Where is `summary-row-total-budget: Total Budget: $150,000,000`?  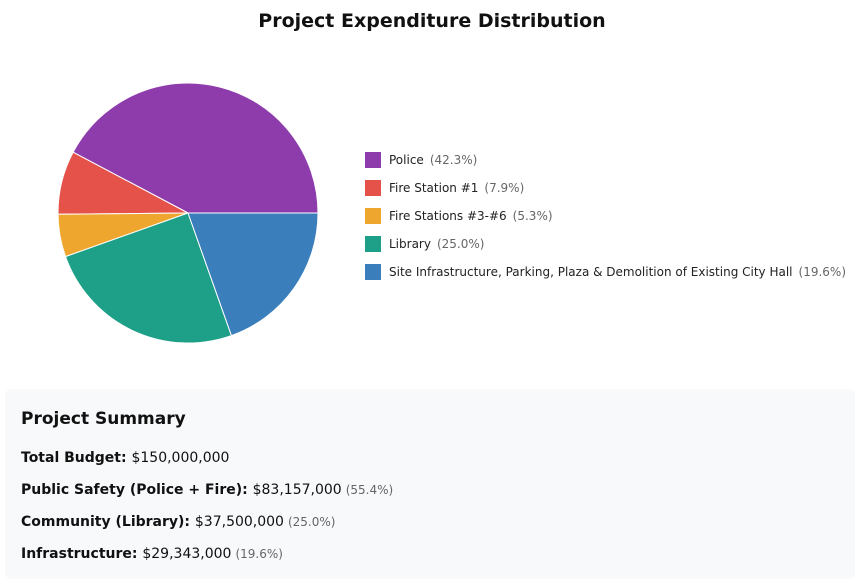
summary-row-total-budget: Total Budget: $150,000,000 is located at coordinates (125, 458).